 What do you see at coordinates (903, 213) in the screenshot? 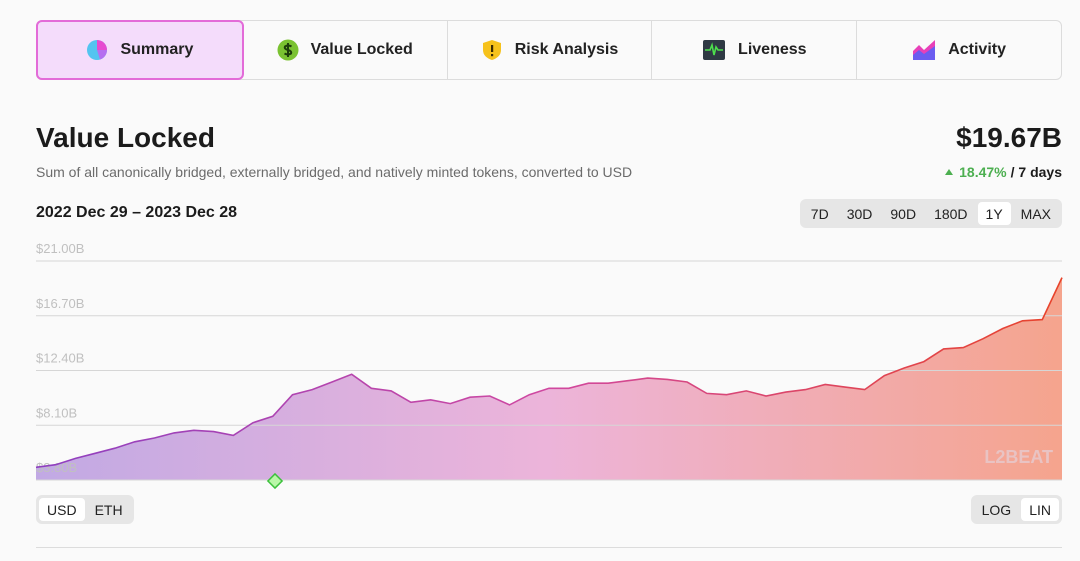
I see `toggle-button: 90D` at bounding box center [903, 213].